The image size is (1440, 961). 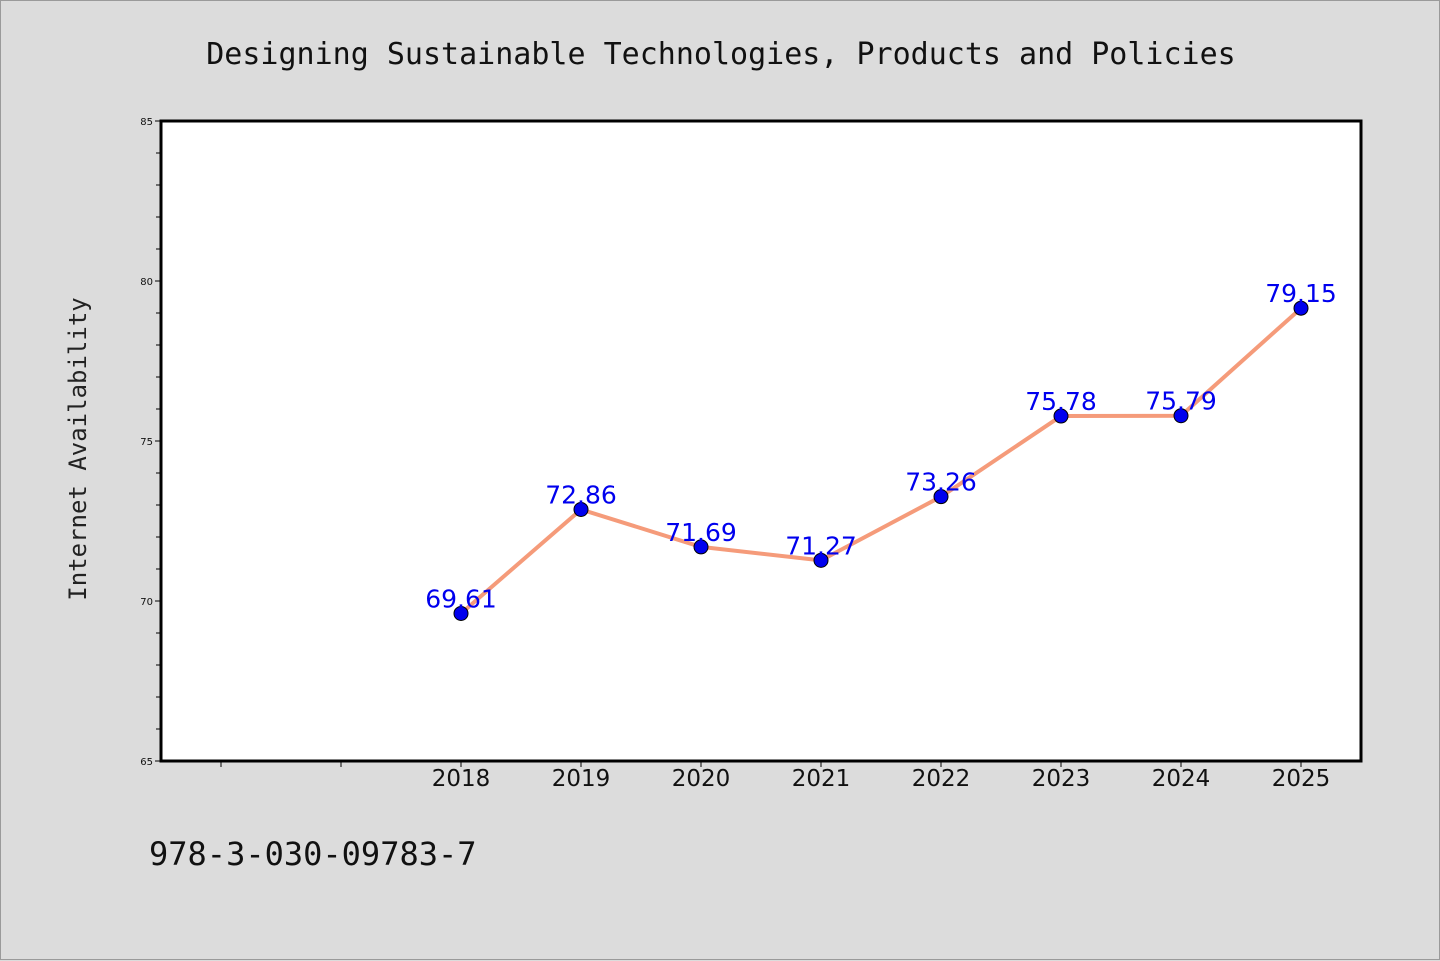 I want to click on y-axis-ticks: 65 70 75 80 85, so click(x=150, y=442).